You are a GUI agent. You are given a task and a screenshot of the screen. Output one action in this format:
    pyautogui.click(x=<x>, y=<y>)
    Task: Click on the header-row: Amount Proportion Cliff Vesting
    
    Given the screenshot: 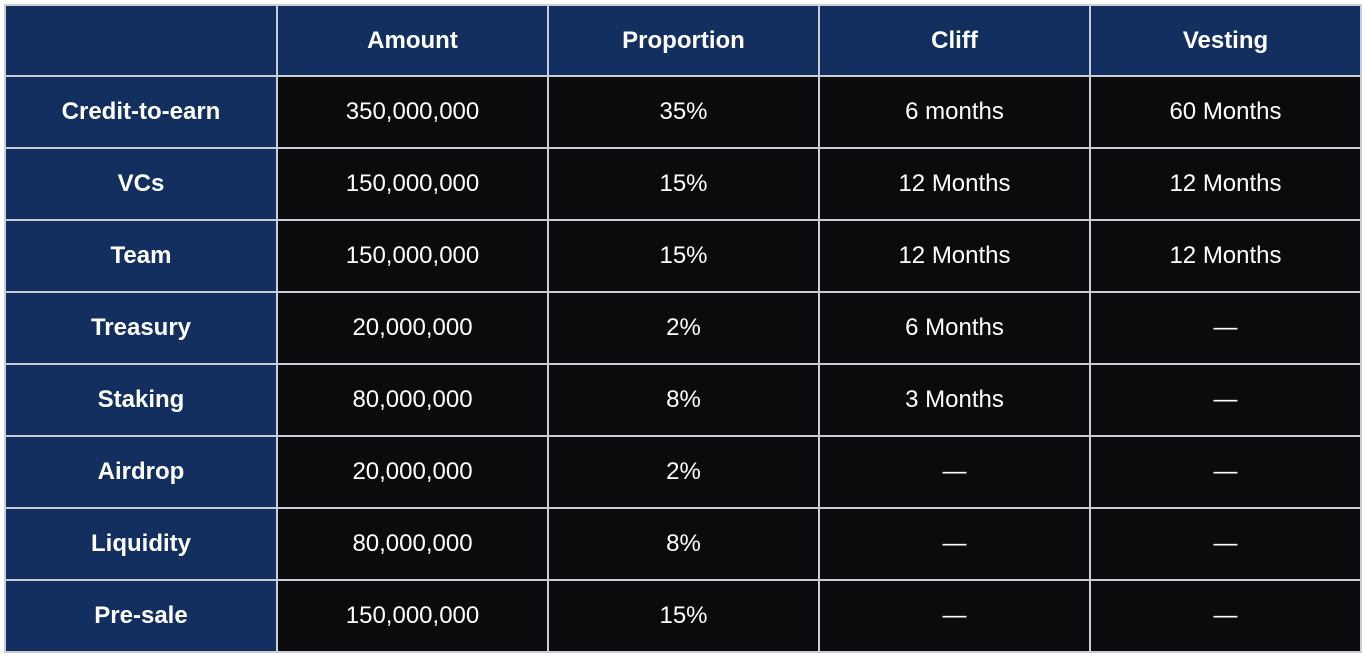 What is the action you would take?
    pyautogui.click(x=683, y=40)
    